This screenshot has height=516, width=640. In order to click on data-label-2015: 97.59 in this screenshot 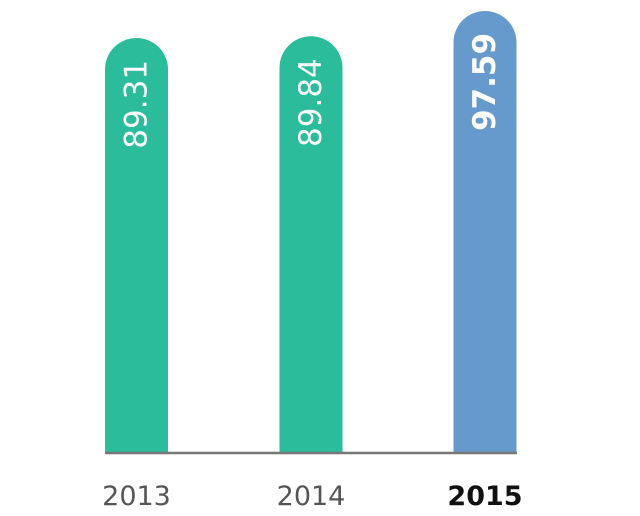, I will do `click(485, 82)`.